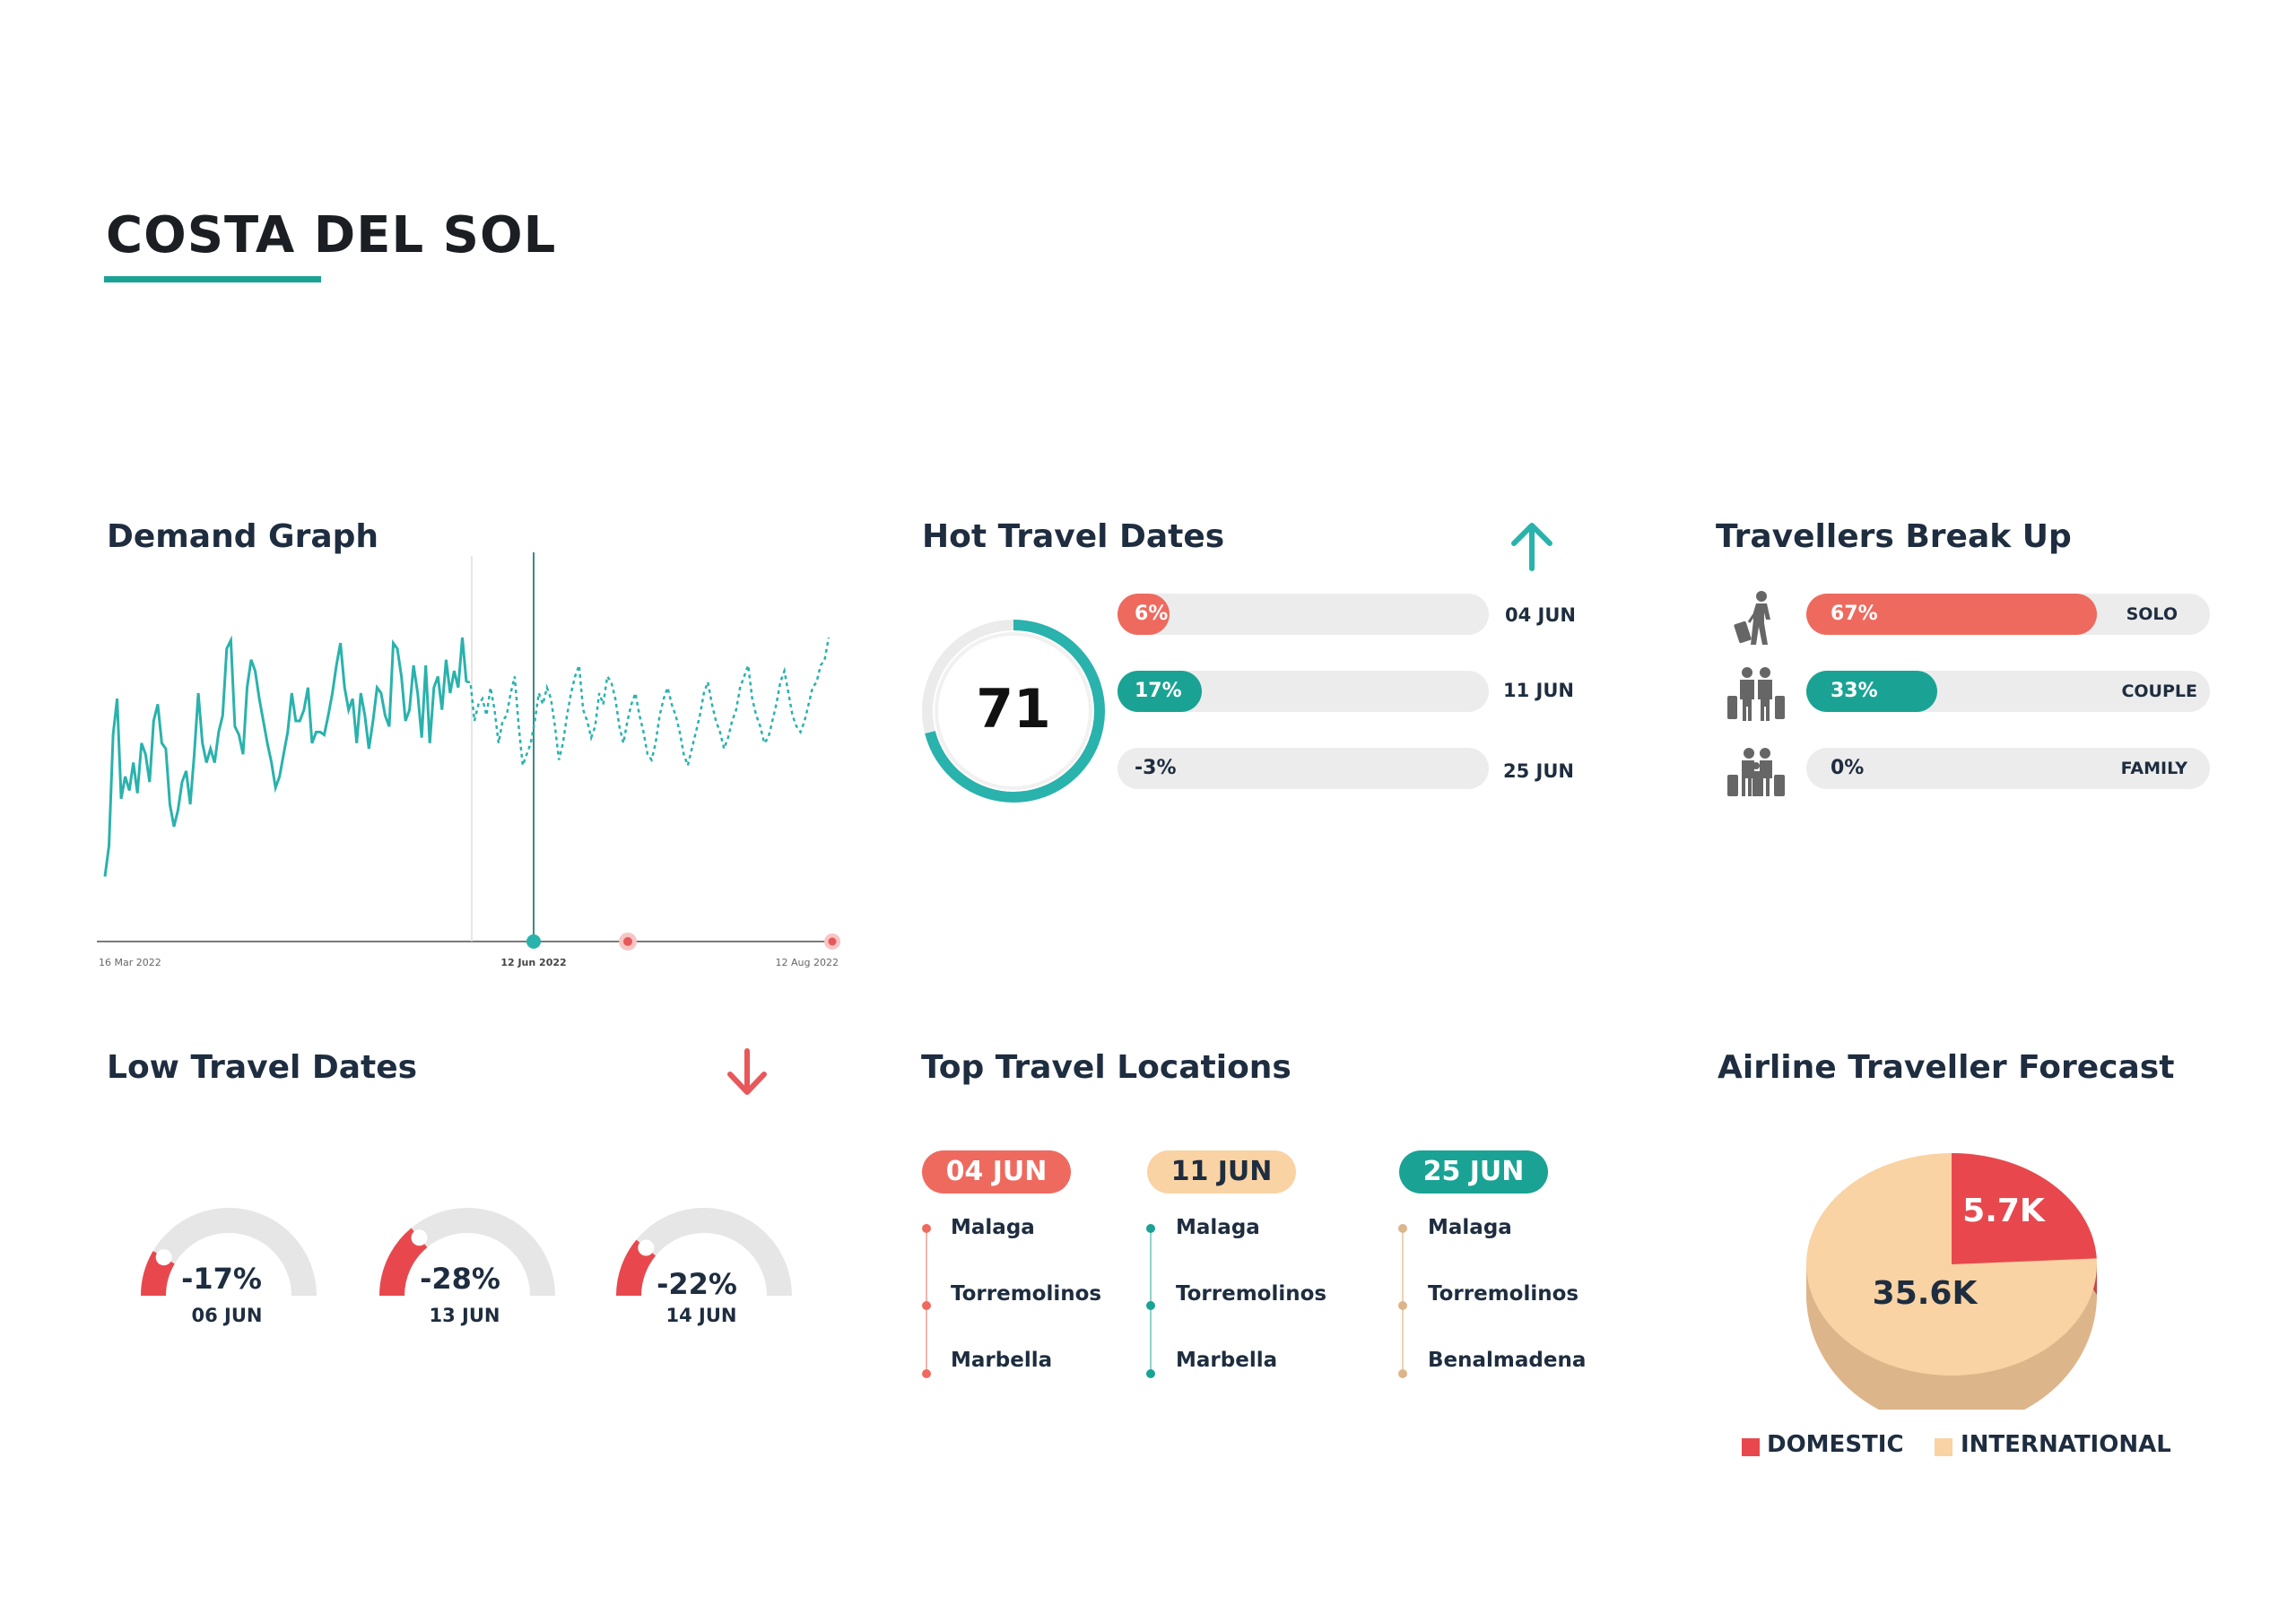 The width and height of the screenshot is (2296, 1623). Describe the element at coordinates (1538, 771) in the screenshot. I see `hot-date-label: 25 JUN` at that location.